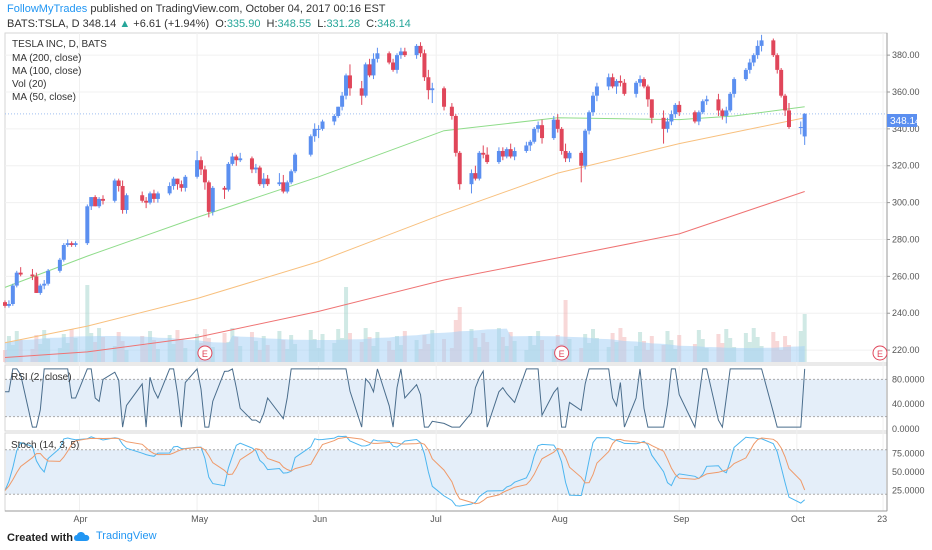 The height and width of the screenshot is (550, 932). What do you see at coordinates (905, 121) in the screenshot?
I see `price-badge: 348.14` at bounding box center [905, 121].